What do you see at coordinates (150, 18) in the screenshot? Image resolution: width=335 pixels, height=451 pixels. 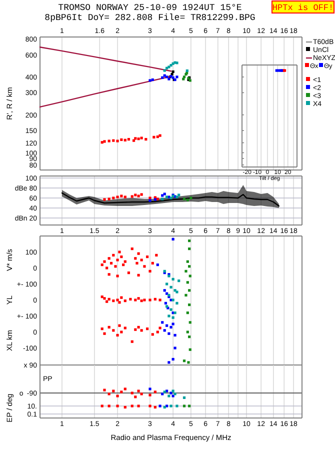 I see `chart-subtitle: 8pBP6It DoY= 282.808 File= TR812299.BPG` at bounding box center [150, 18].